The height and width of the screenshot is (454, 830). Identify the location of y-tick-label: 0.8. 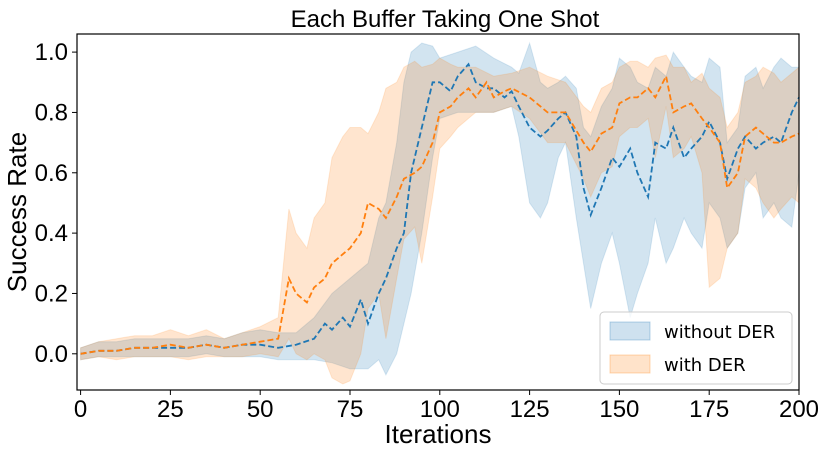
(51, 112).